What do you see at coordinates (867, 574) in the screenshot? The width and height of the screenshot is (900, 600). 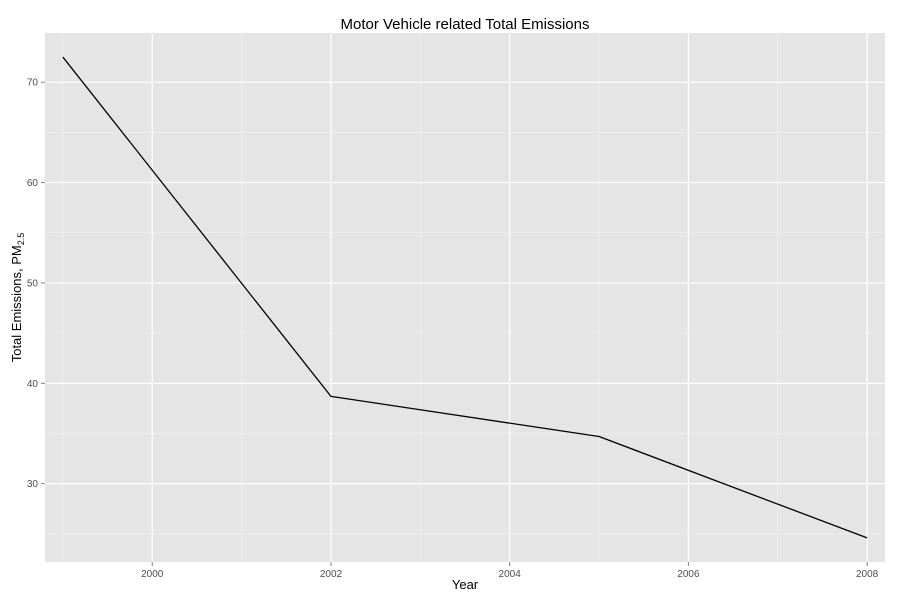 I see `x-tick-label: 2008` at bounding box center [867, 574].